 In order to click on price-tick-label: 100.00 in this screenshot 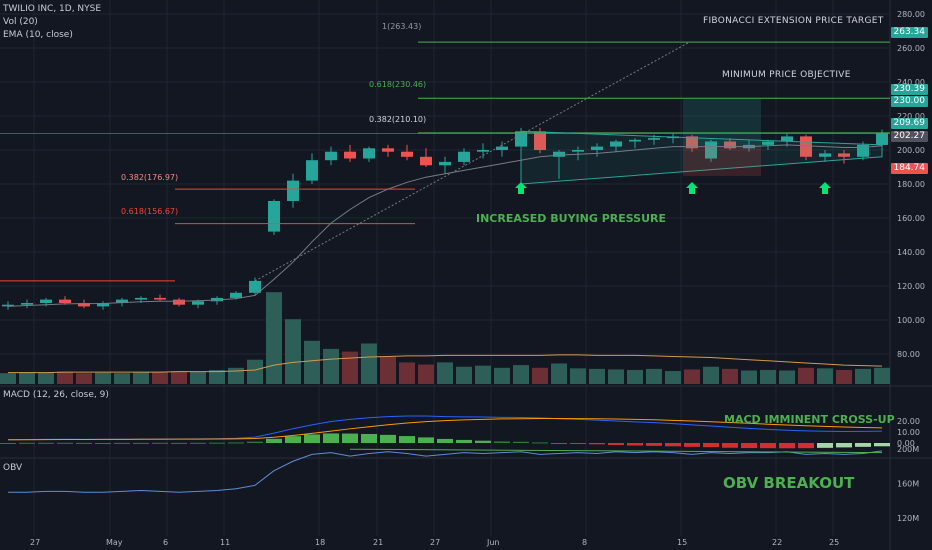, I will do `click(911, 320)`.